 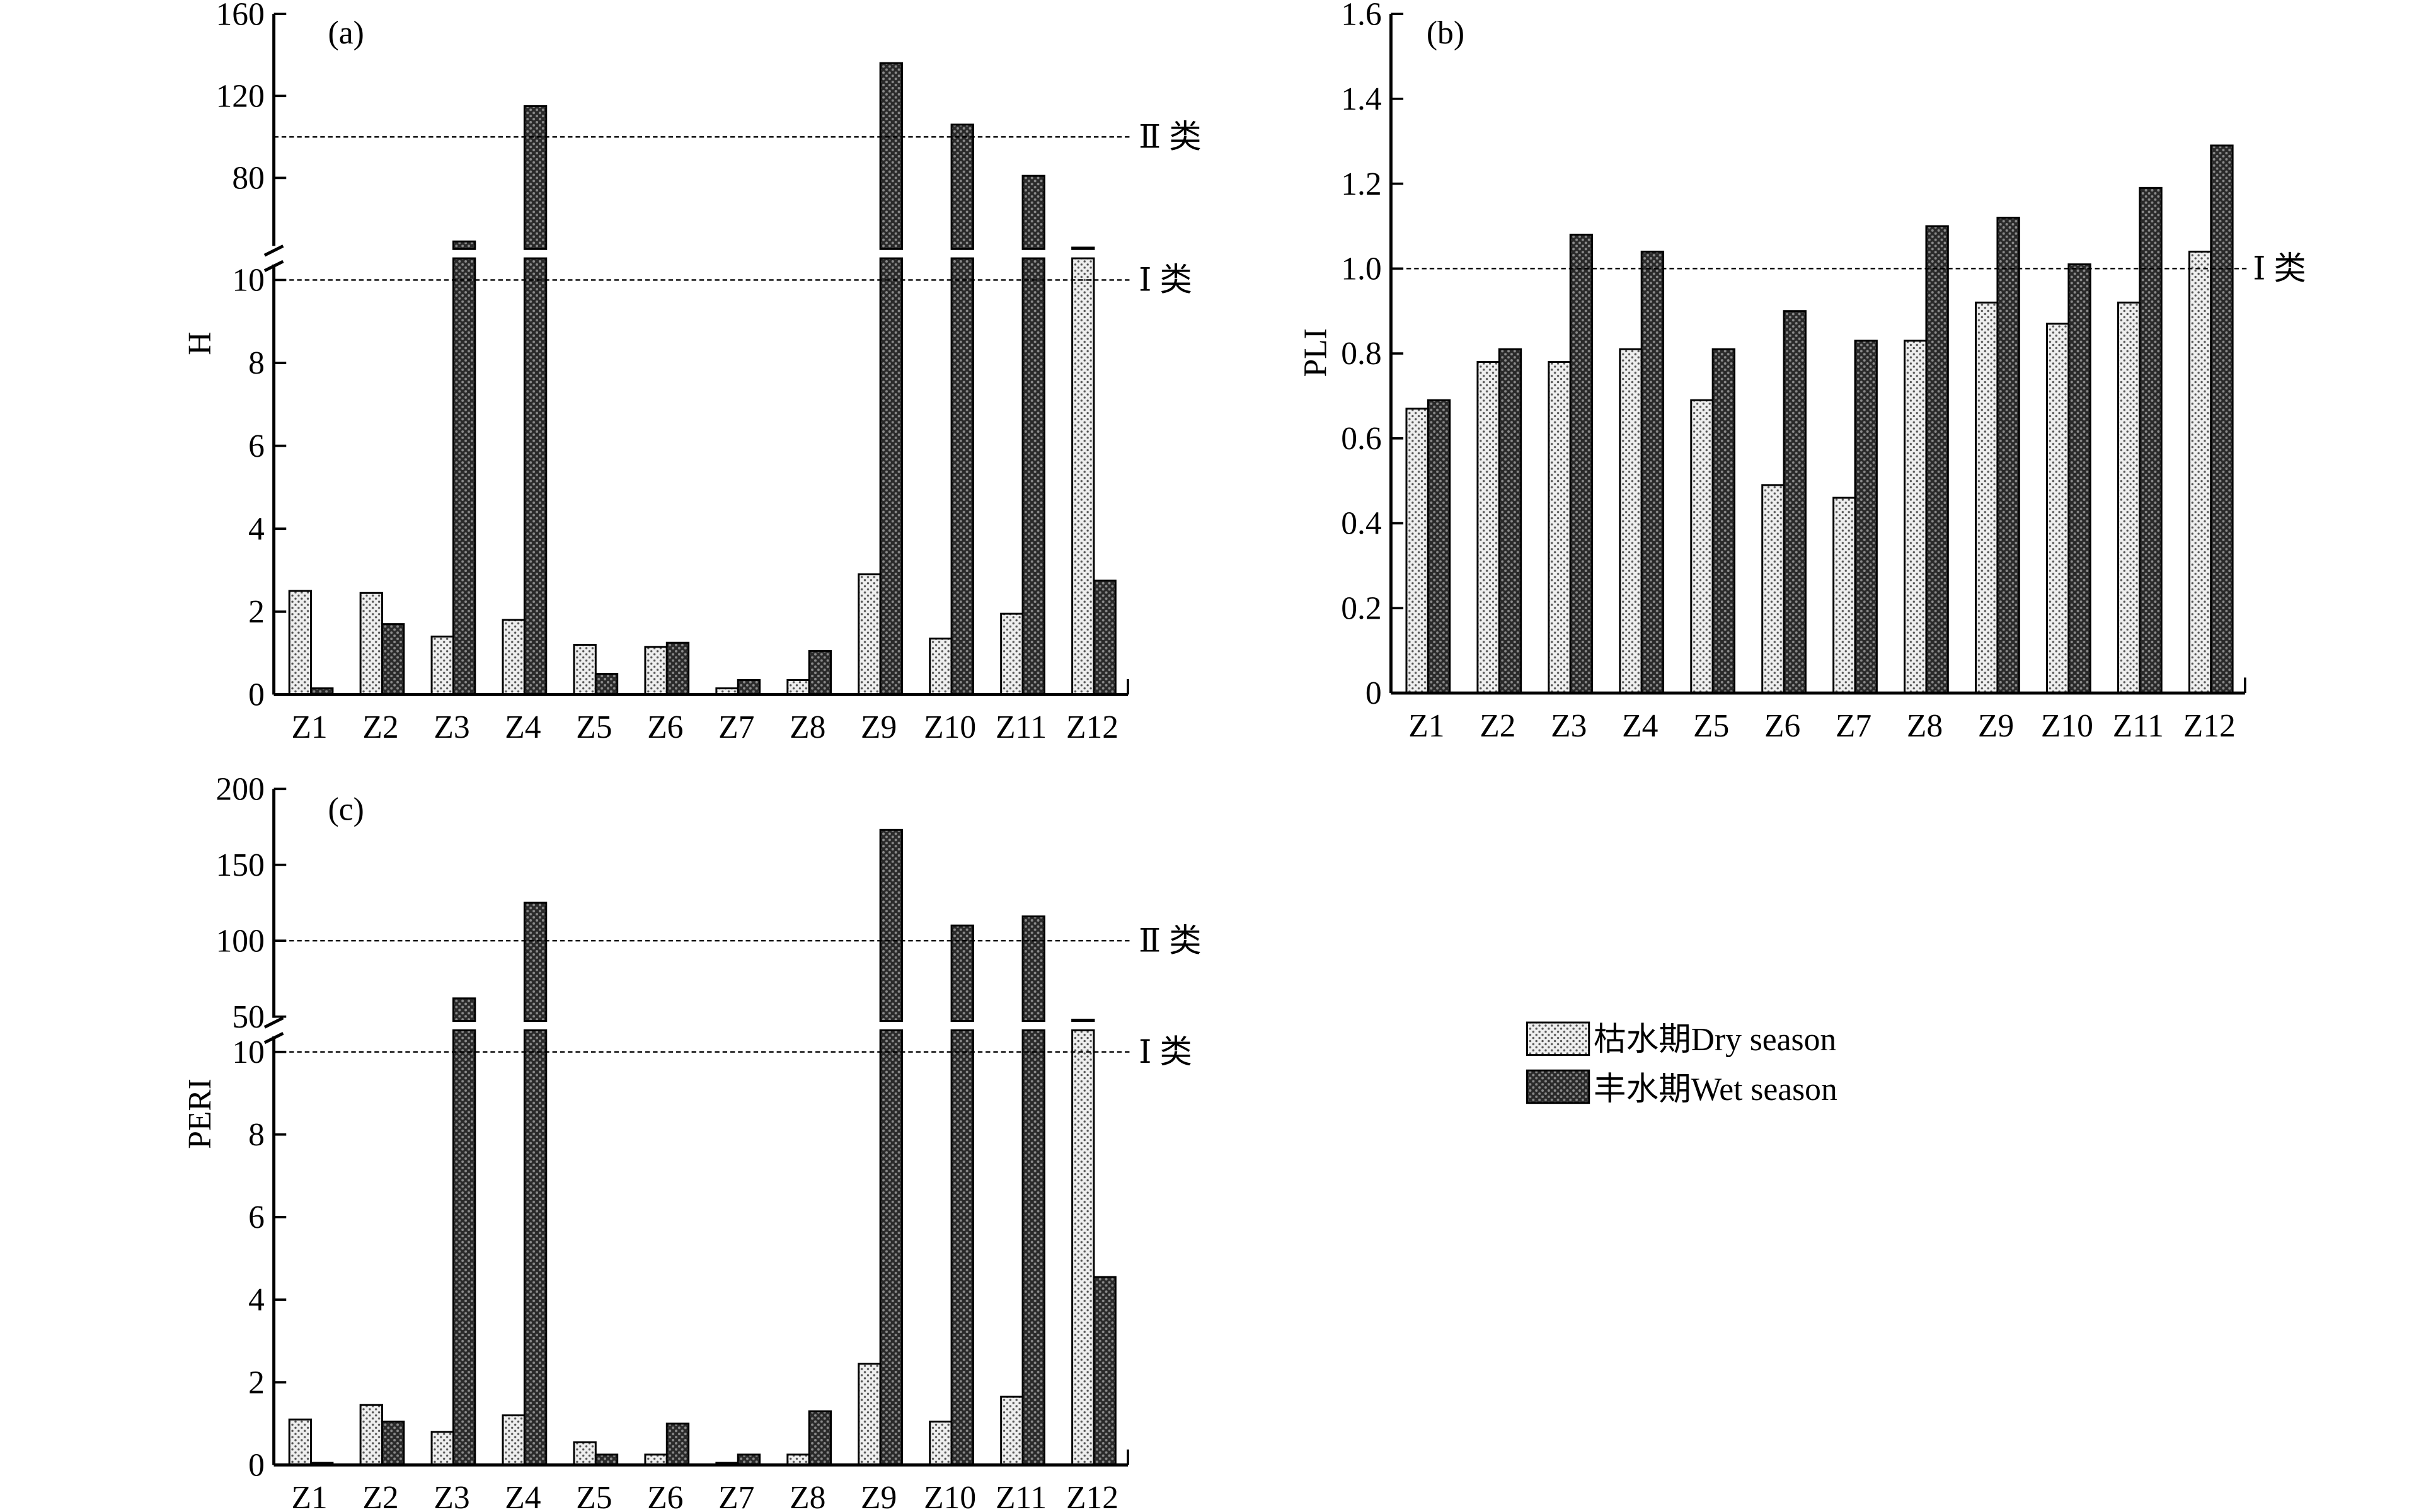 I want to click on bar-upper-a-s1-Z11, so click(x=1033, y=212).